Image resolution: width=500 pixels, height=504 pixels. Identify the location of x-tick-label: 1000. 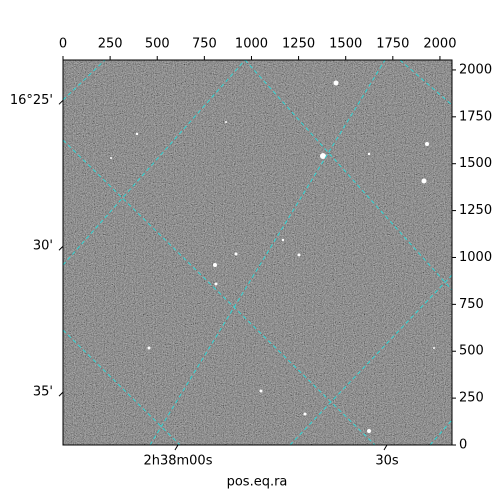
(251, 44).